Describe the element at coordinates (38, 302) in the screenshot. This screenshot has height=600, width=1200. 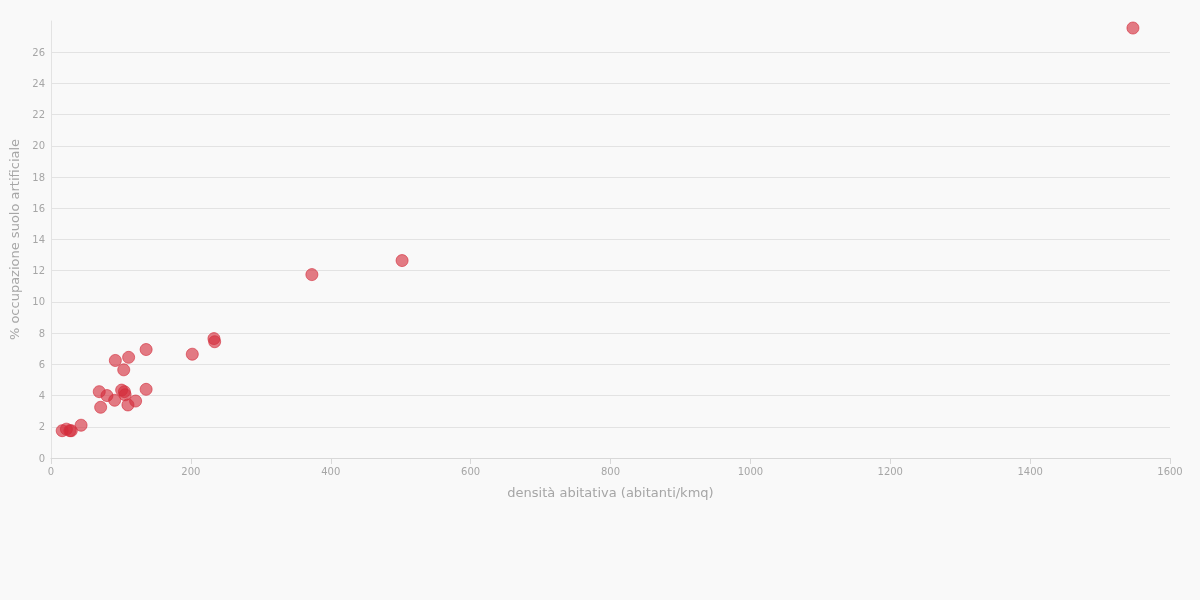
I see `y-tick-label: 10` at that location.